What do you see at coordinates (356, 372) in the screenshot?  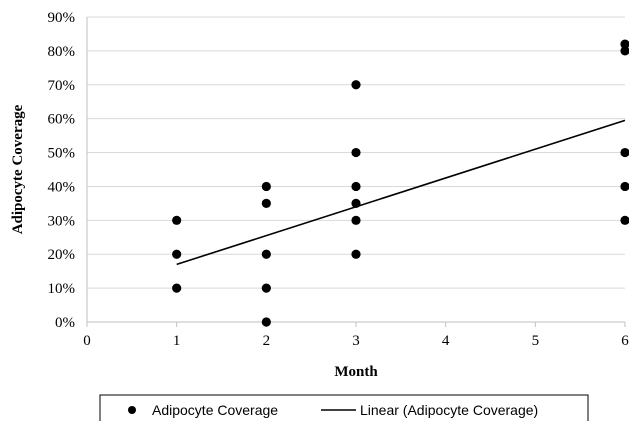 I see `x-axis-title: Month` at bounding box center [356, 372].